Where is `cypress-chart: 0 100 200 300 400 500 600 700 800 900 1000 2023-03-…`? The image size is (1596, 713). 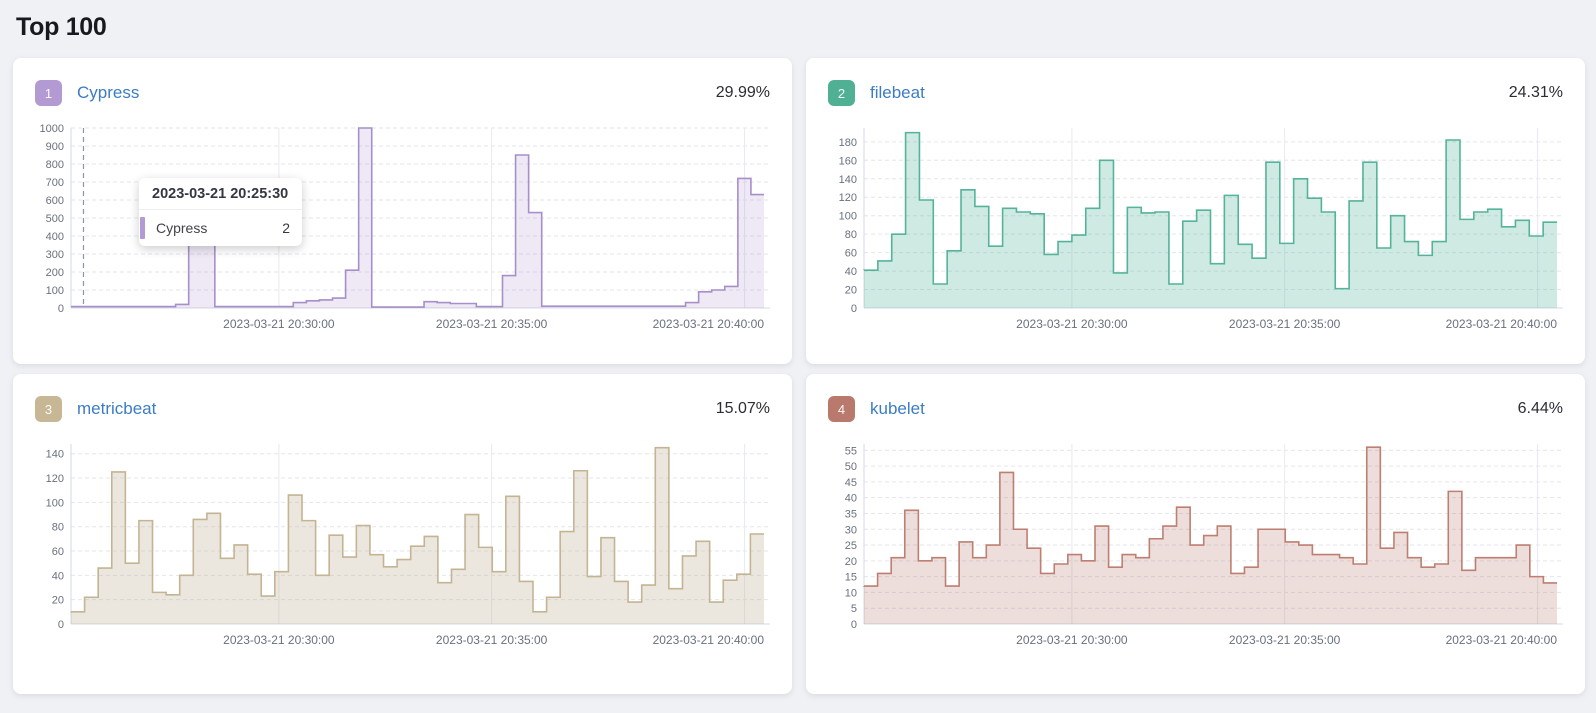 cypress-chart: 0 100 200 300 400 500 600 700 800 900 1000 2023-03-… is located at coordinates (402, 231).